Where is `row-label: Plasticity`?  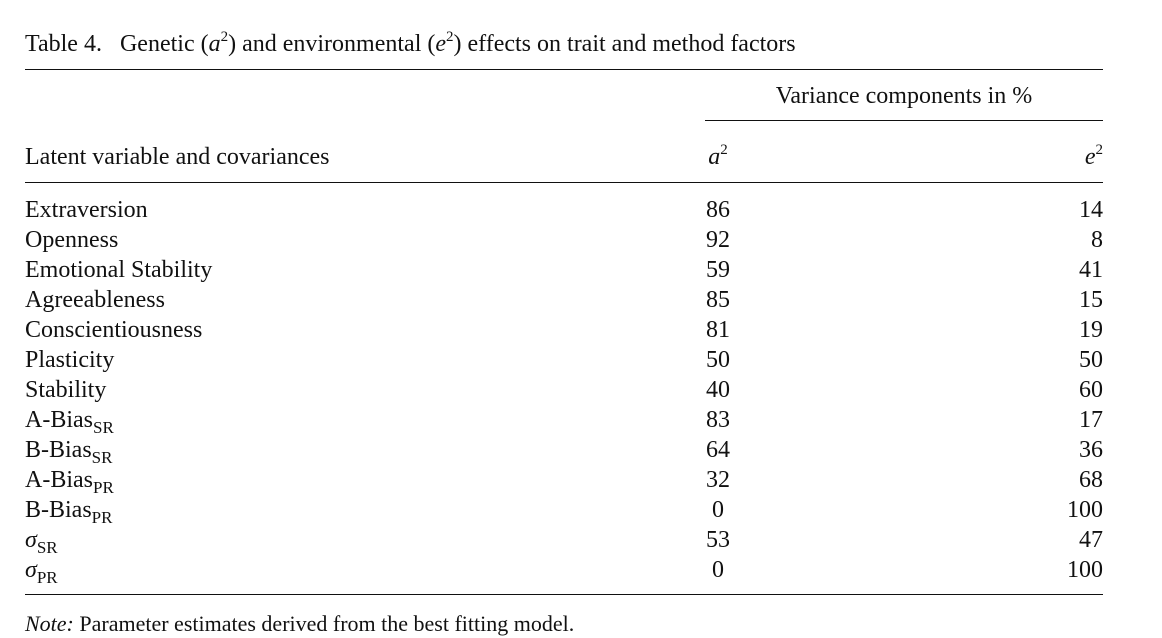
row-label: Plasticity is located at coordinates (69, 360).